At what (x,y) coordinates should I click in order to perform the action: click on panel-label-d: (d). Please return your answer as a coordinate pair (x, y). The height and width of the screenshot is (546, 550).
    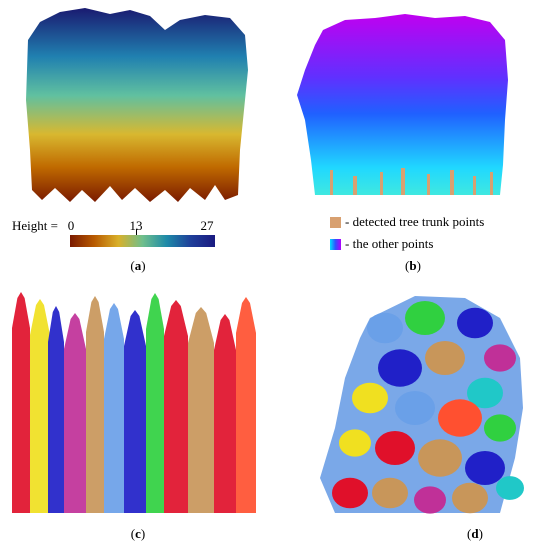
    Looking at the image, I should click on (475, 533).